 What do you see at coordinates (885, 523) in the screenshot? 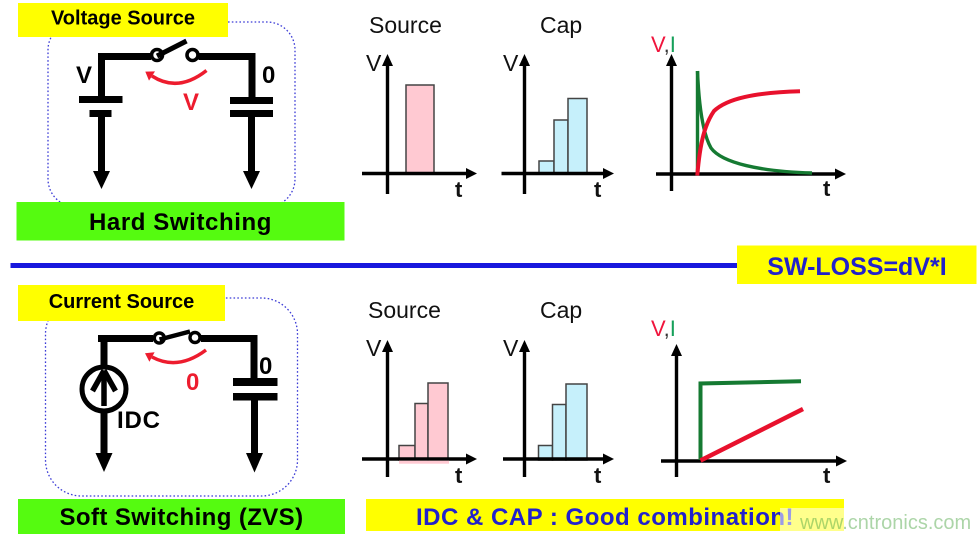
I see `svg-text: www.cntronics.com` at bounding box center [885, 523].